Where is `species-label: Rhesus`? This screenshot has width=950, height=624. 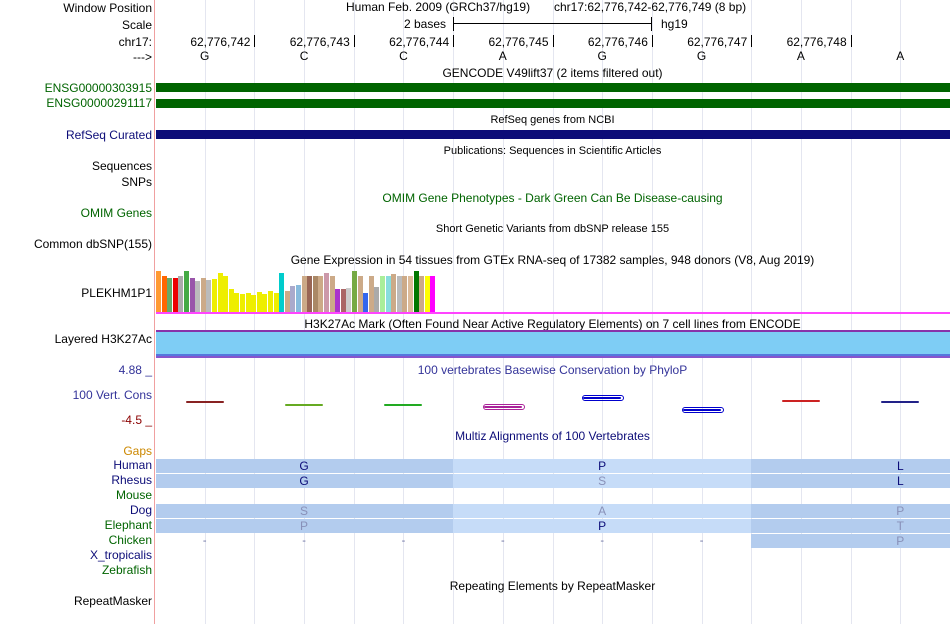
species-label: Rhesus is located at coordinates (131, 480).